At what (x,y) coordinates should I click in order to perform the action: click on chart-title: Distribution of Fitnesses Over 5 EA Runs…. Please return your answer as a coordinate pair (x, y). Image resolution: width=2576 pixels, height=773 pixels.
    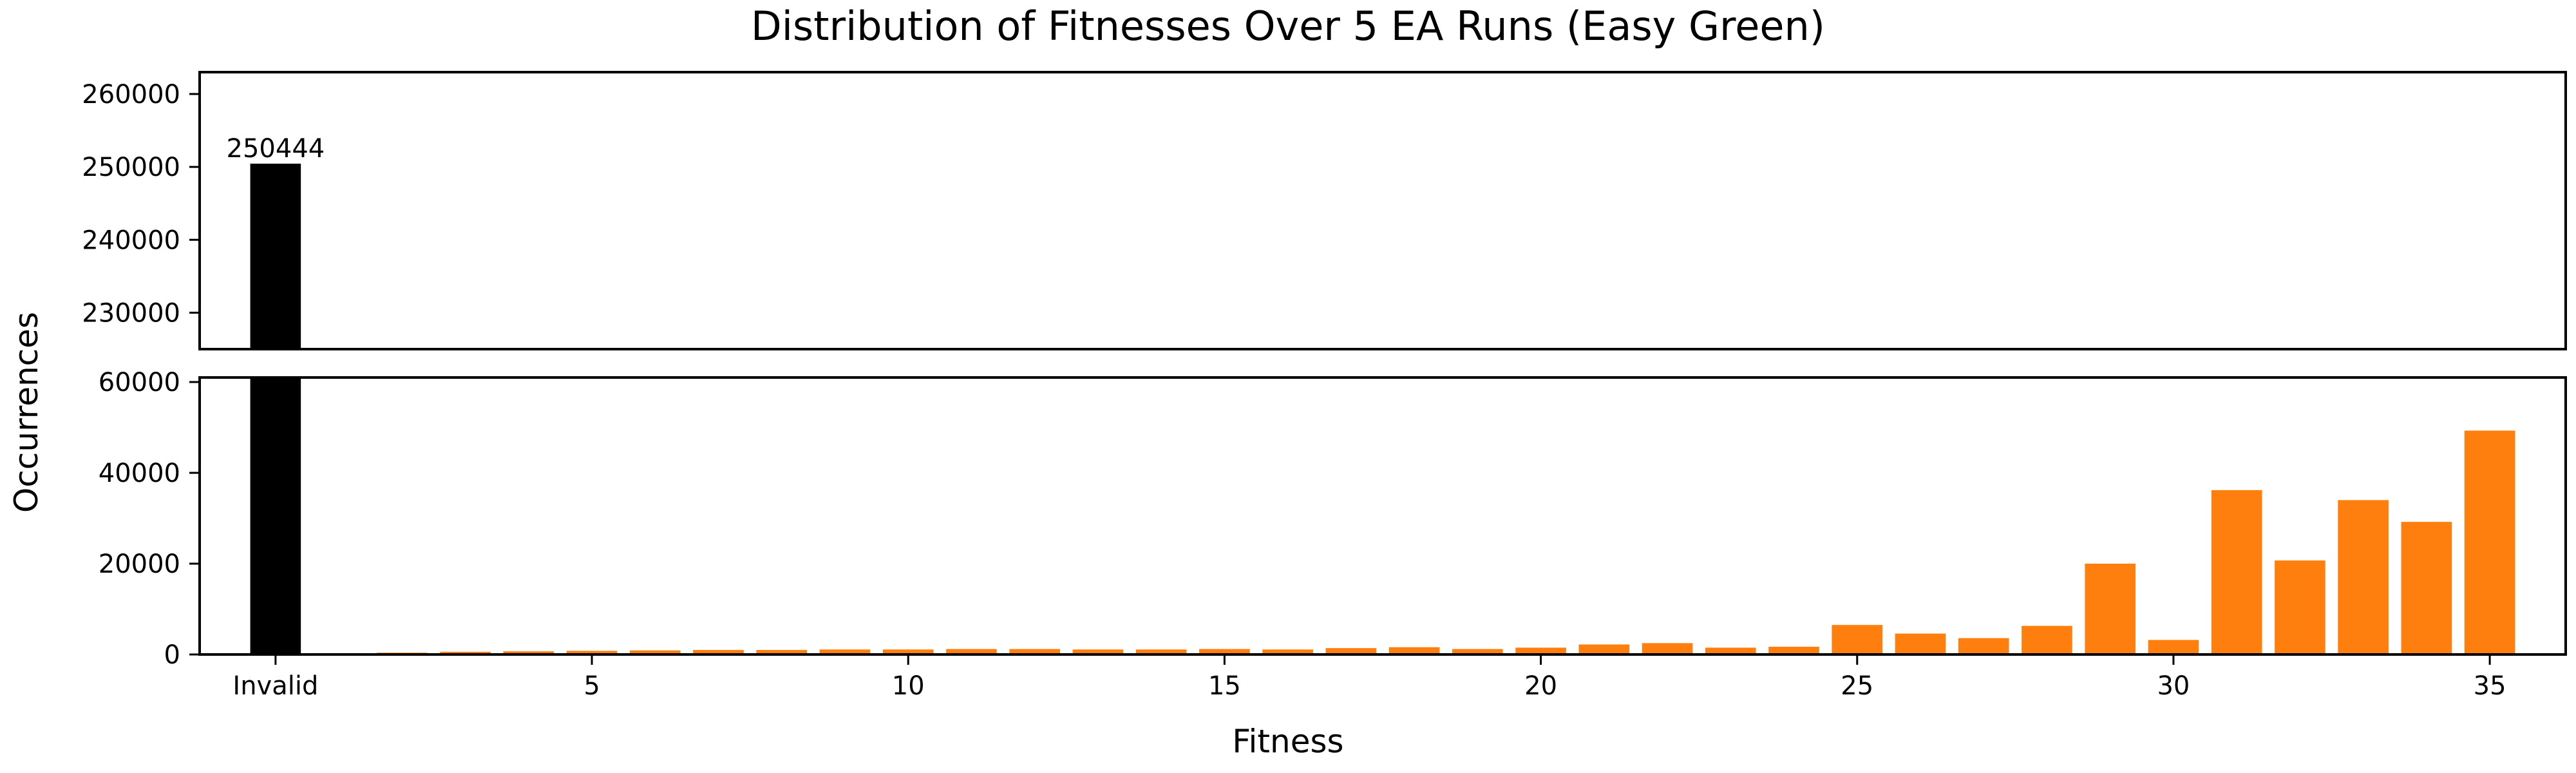
    Looking at the image, I should click on (1288, 26).